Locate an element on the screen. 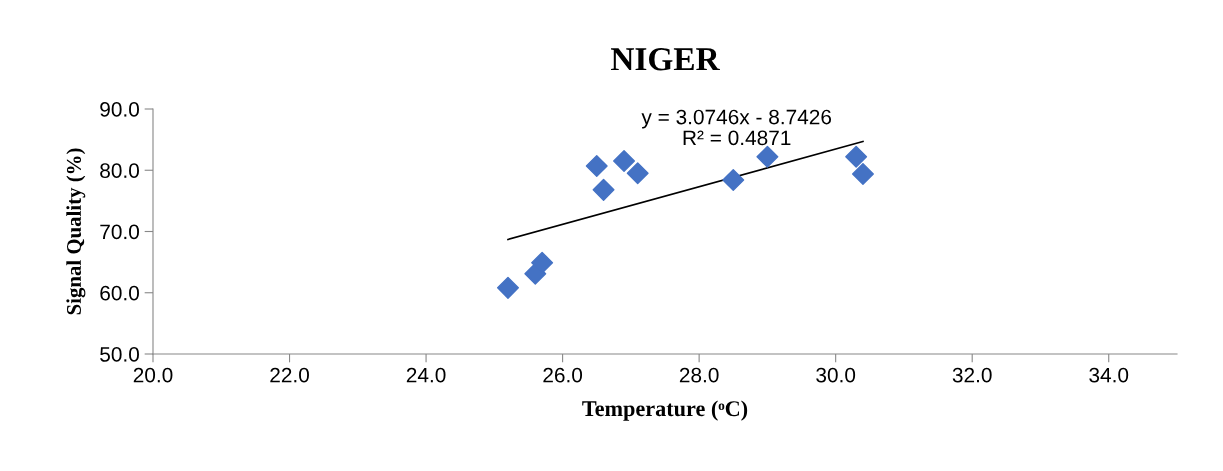 This screenshot has height=471, width=1223. annotation: y = 3.0746x - 8.7426 is located at coordinates (736, 119).